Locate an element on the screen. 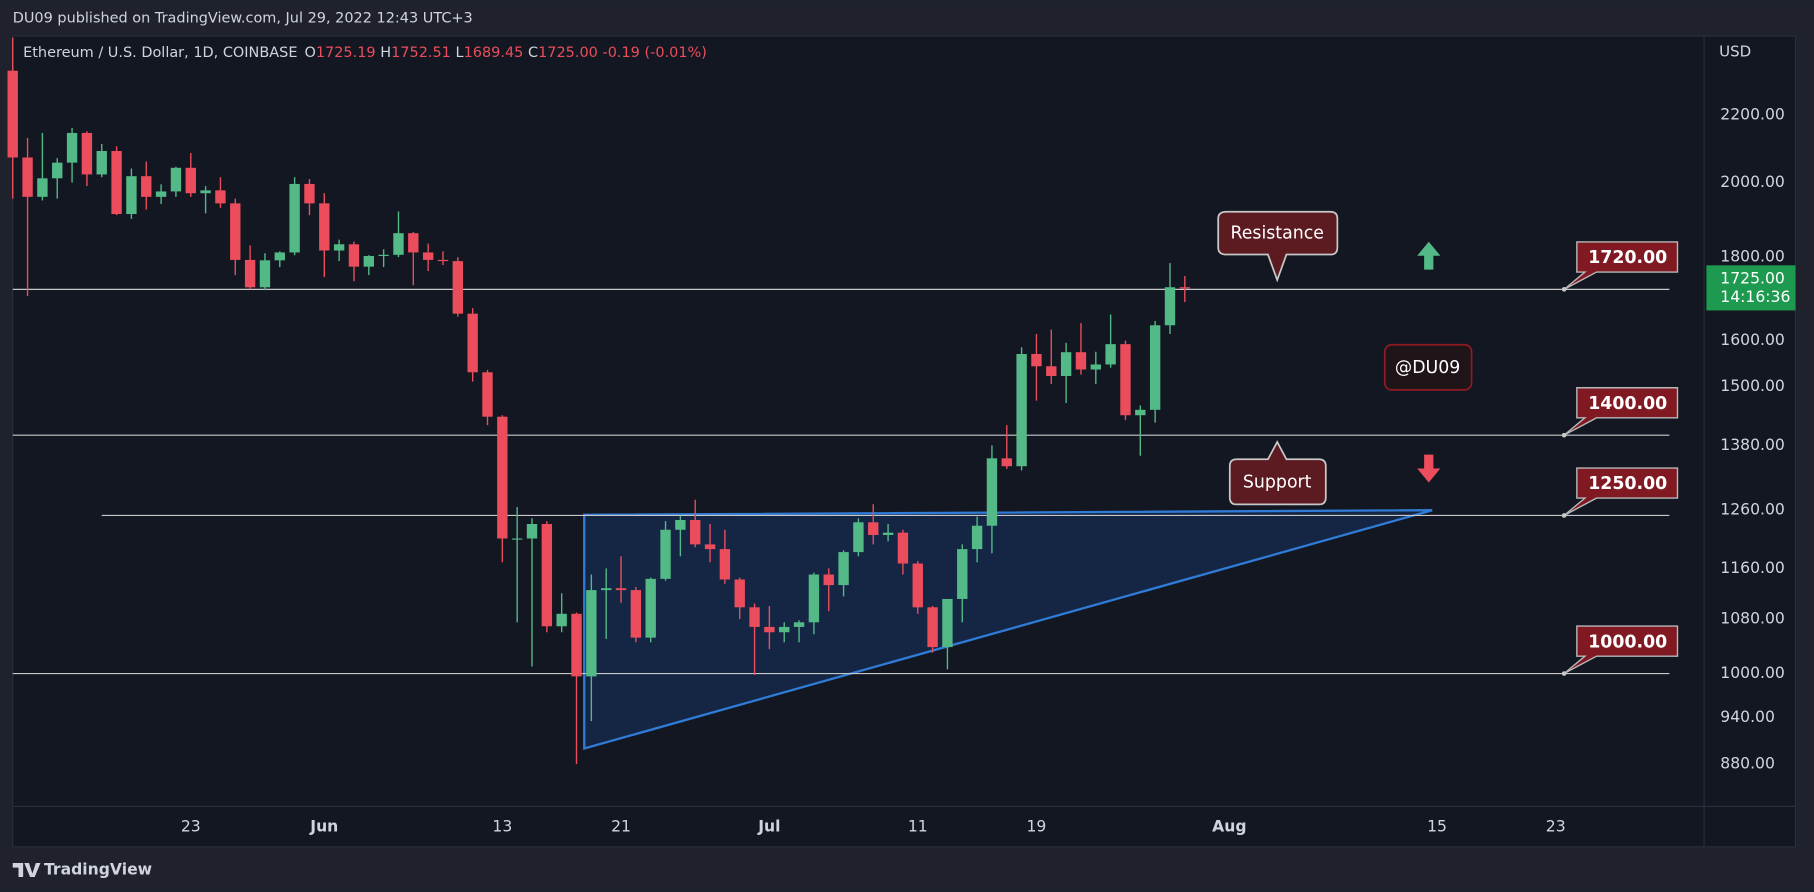 This screenshot has width=1814, height=892. x-tick-label: 13 is located at coordinates (502, 827).